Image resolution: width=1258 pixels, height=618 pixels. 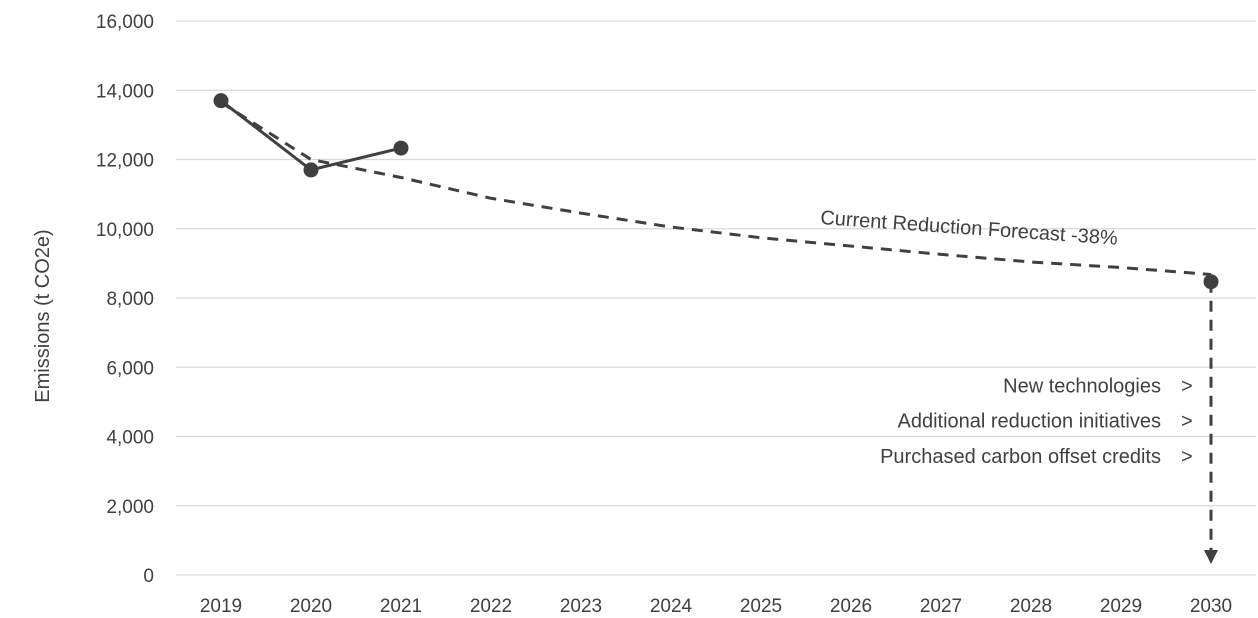 What do you see at coordinates (1121, 606) in the screenshot?
I see `x-tick-label: 2029` at bounding box center [1121, 606].